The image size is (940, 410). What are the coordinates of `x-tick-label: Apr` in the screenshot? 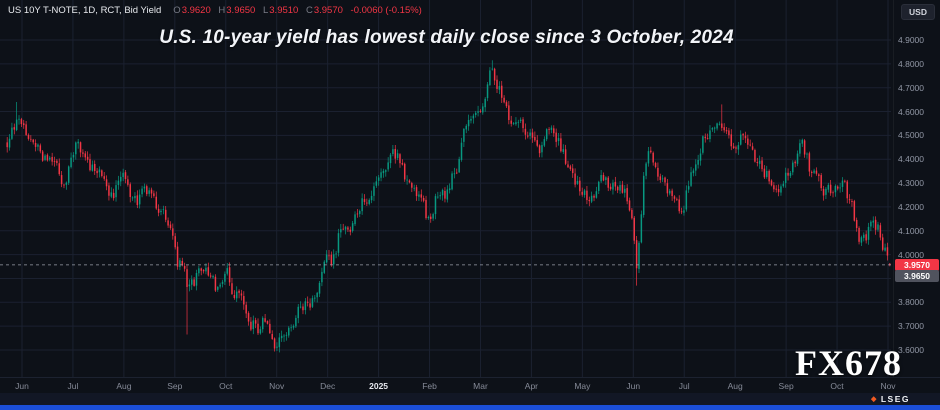 It's located at (531, 386).